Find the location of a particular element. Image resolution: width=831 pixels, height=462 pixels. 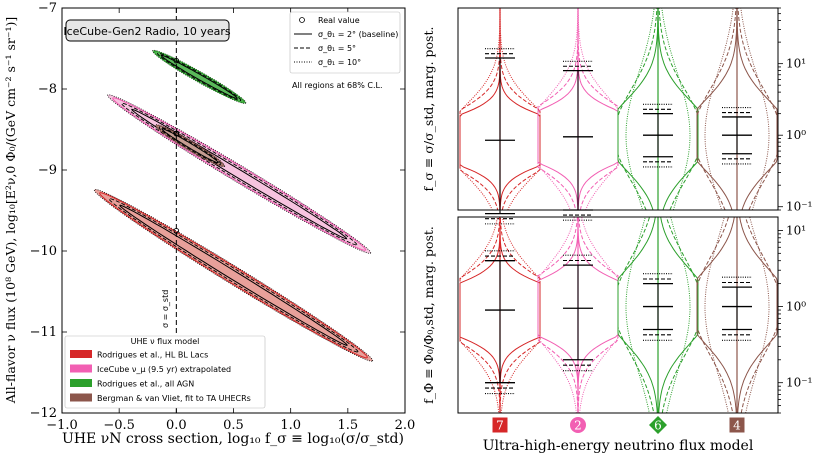

x-tick-label: −1.0 is located at coordinates (62, 425).